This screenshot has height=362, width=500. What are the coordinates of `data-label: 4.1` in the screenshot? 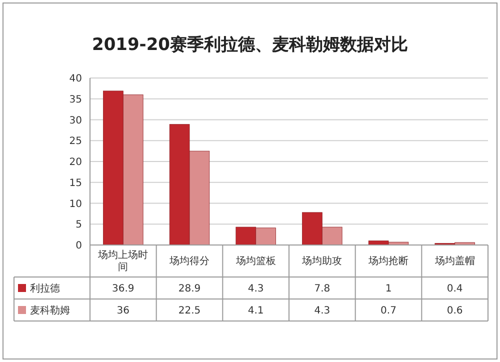 It's located at (256, 311).